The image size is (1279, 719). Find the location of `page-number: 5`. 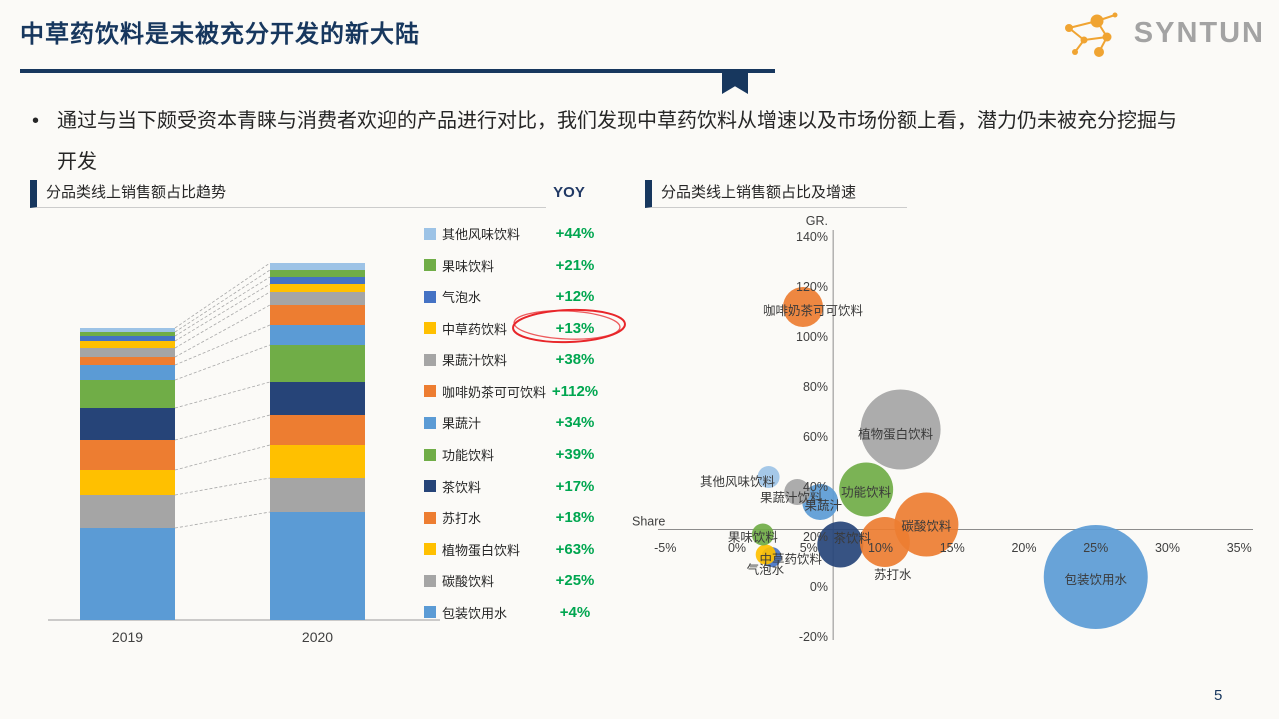

page-number: 5 is located at coordinates (1218, 695).